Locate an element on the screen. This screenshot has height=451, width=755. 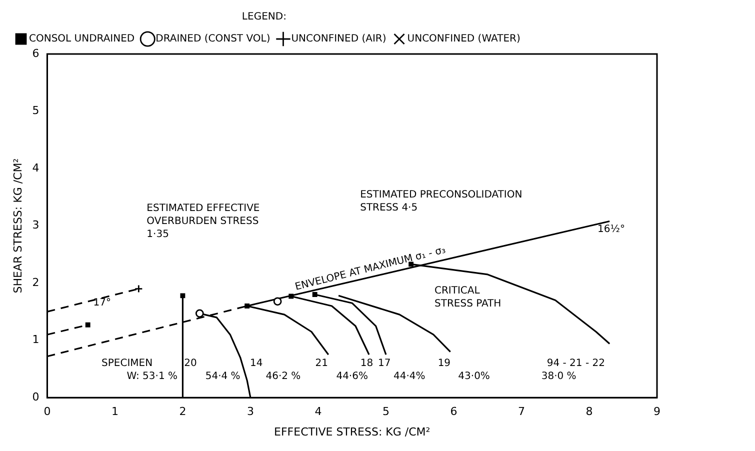
y-tick-label: 5 is located at coordinates (36, 111).